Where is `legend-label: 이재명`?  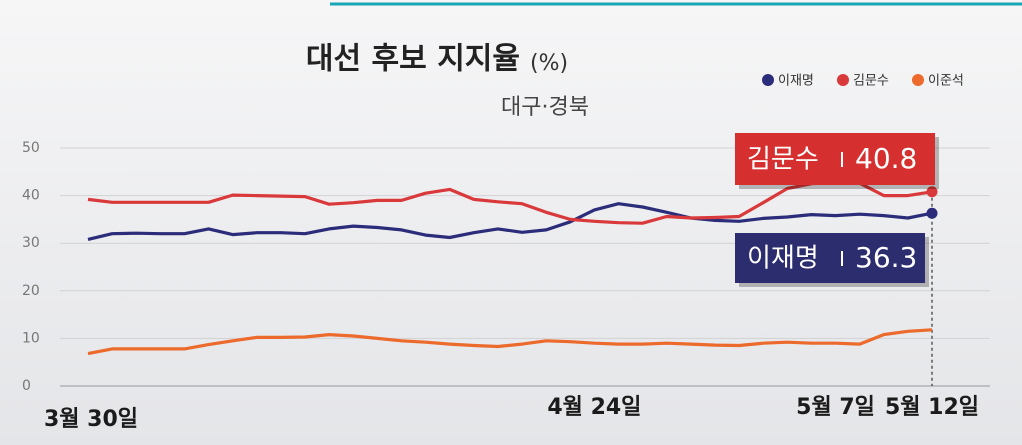
legend-label: 이재명 is located at coordinates (796, 81).